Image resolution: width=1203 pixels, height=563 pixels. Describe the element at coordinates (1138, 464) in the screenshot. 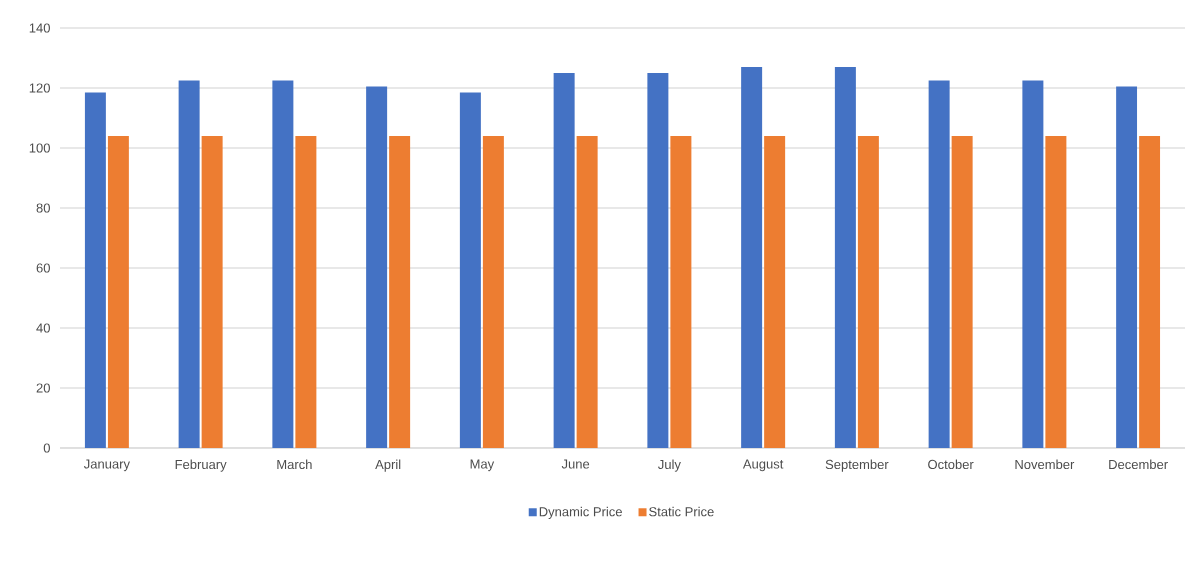

I see `x-tick-label: December` at that location.